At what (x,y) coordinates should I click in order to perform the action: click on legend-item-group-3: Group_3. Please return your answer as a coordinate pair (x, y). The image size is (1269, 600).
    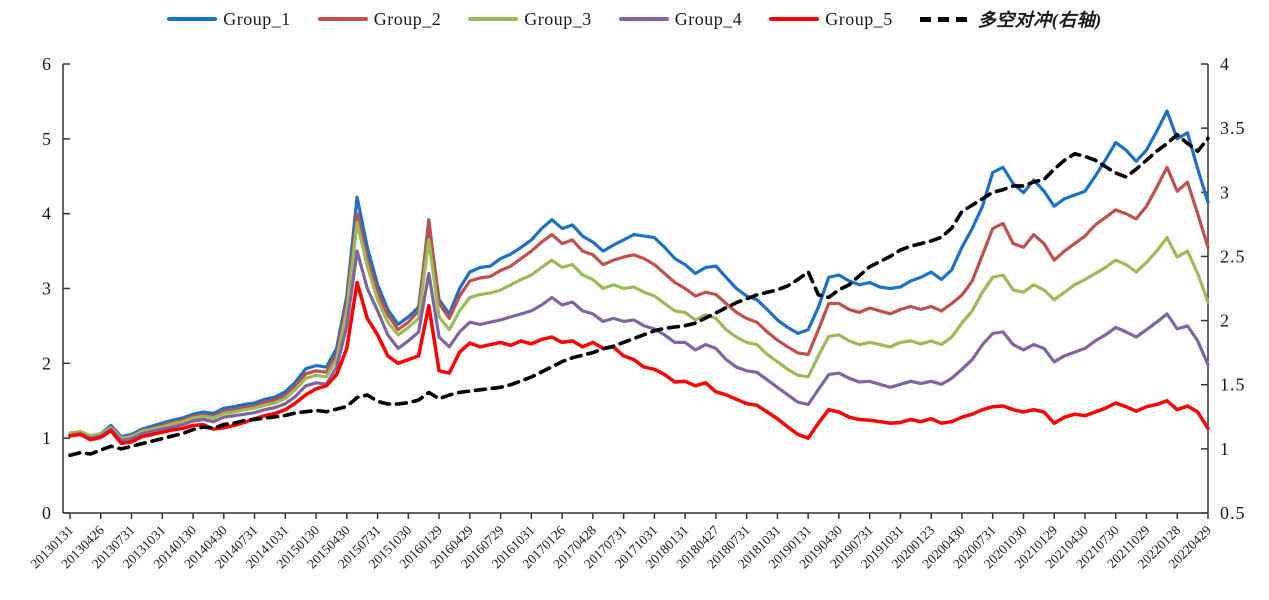
    Looking at the image, I should click on (530, 19).